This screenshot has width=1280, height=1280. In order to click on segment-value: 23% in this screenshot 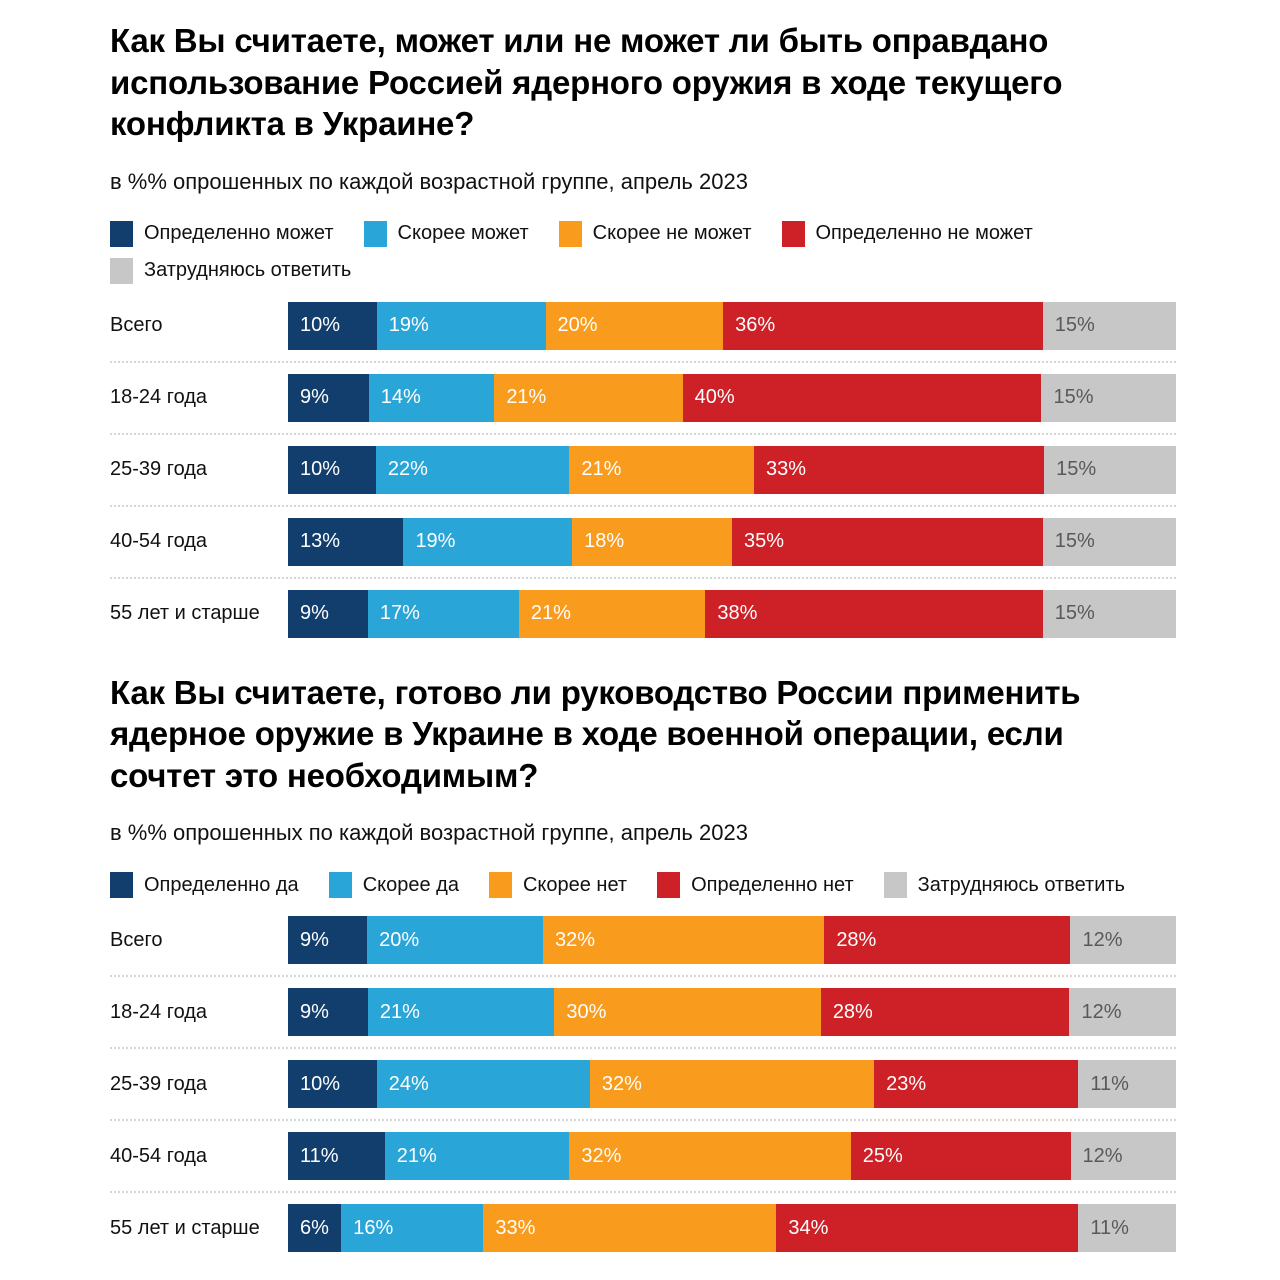, I will do `click(906, 1083)`.